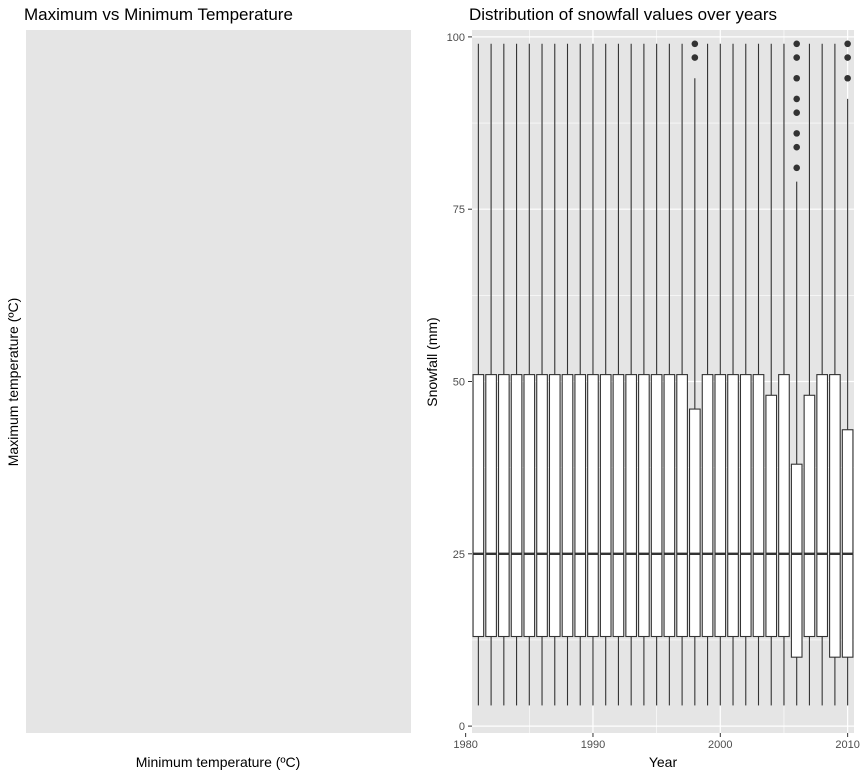 This screenshot has height=777, width=864. I want to click on x-tick-label: 2010, so click(847, 745).